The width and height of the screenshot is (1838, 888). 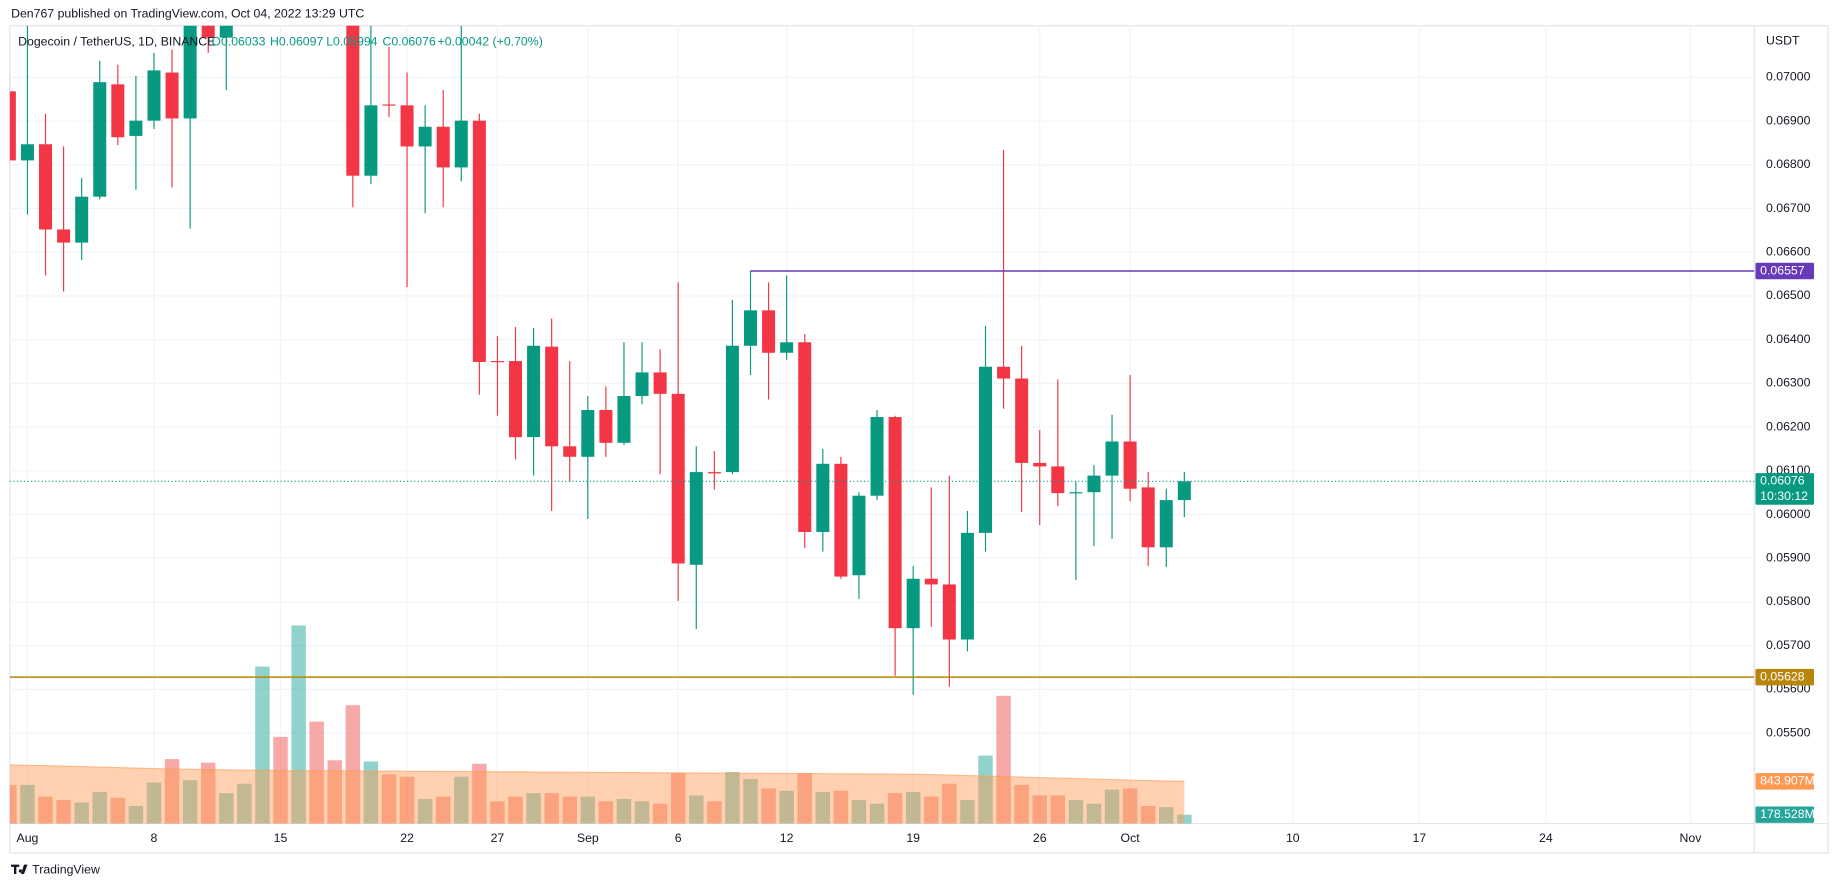 I want to click on legend-close: C0.06076, so click(x=408, y=41).